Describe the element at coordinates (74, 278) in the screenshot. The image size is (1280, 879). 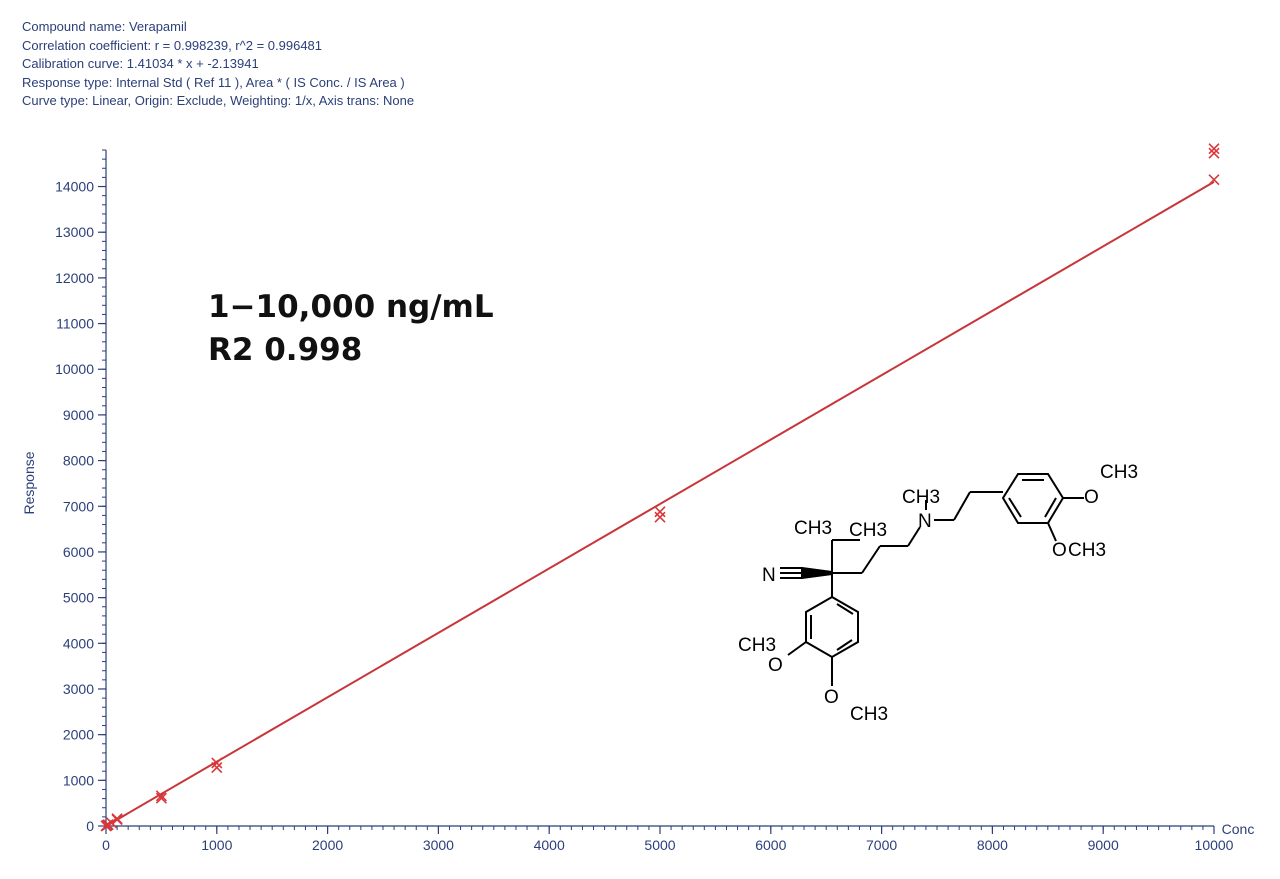
I see `y-tick-label: 12000` at that location.